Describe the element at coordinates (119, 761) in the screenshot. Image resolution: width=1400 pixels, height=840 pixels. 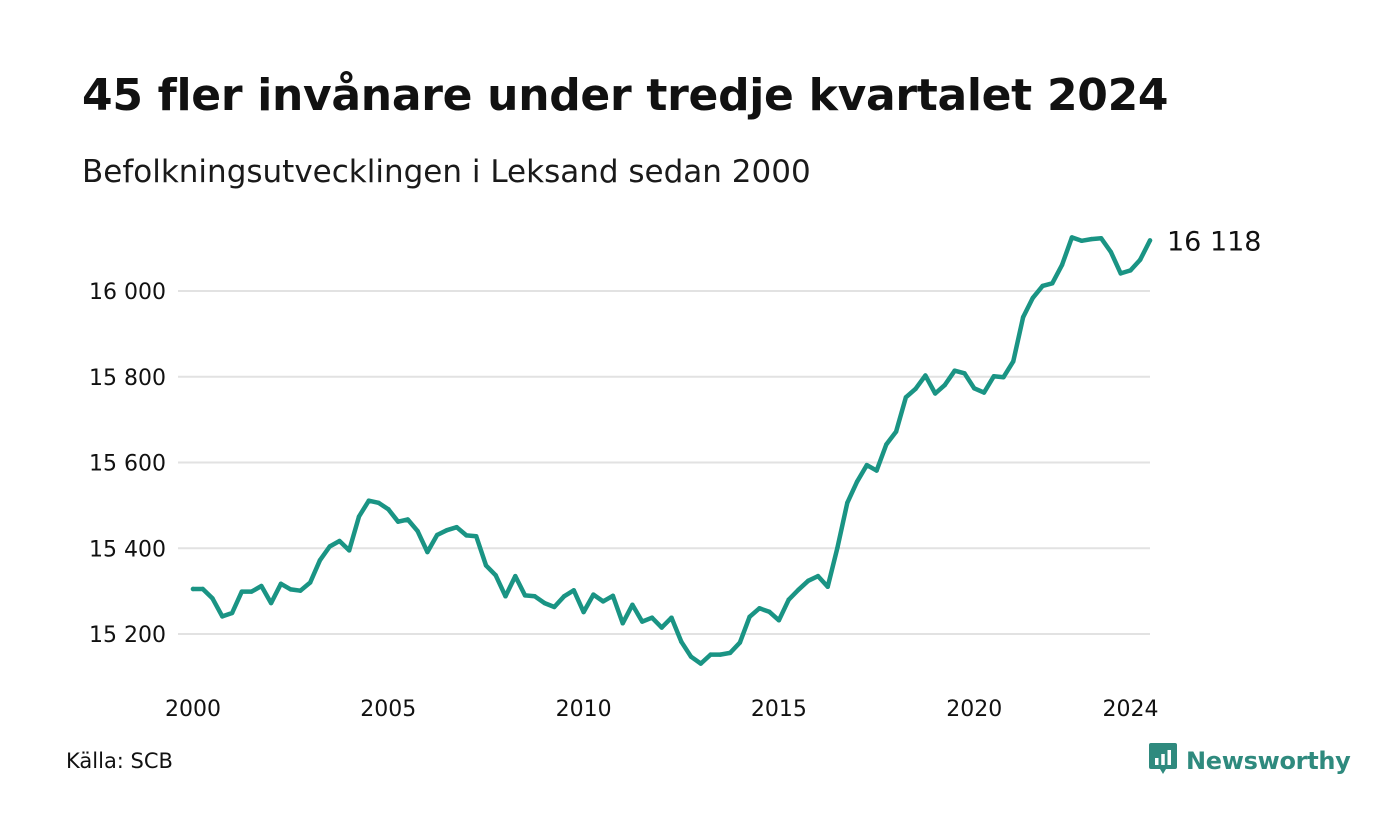
I see `source-note: Källa: SCB` at that location.